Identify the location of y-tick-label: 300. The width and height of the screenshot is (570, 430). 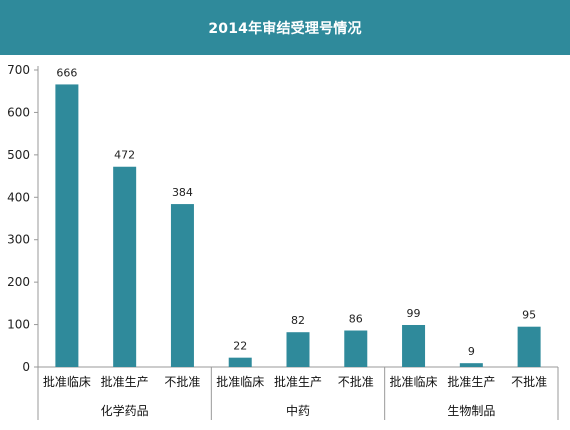
(18, 240).